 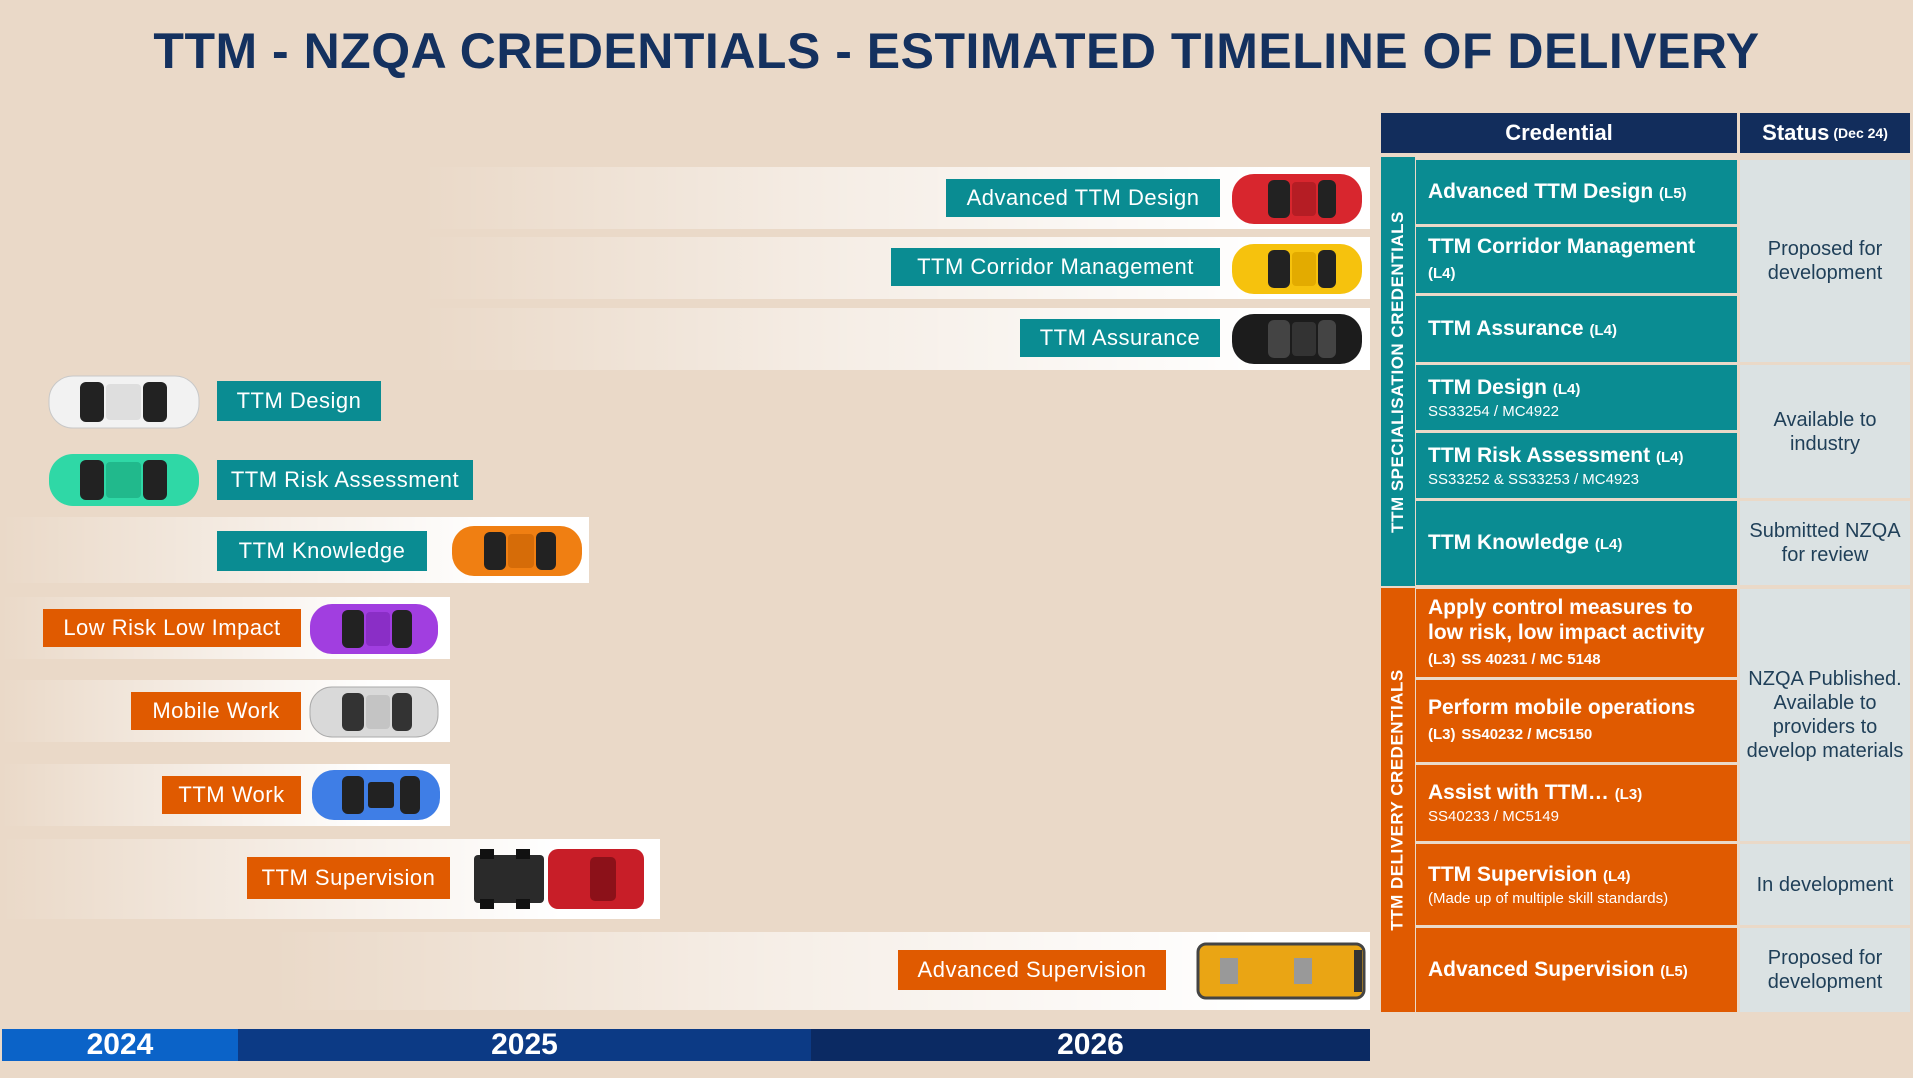 I want to click on specialisation-group-band: TTM SPECIALISATION CREDENTIALS, so click(x=1398, y=371).